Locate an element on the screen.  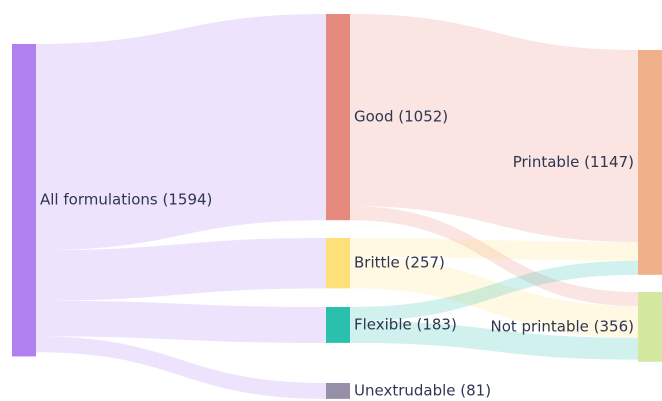
node-label: All formulations (1594) is located at coordinates (126, 200).